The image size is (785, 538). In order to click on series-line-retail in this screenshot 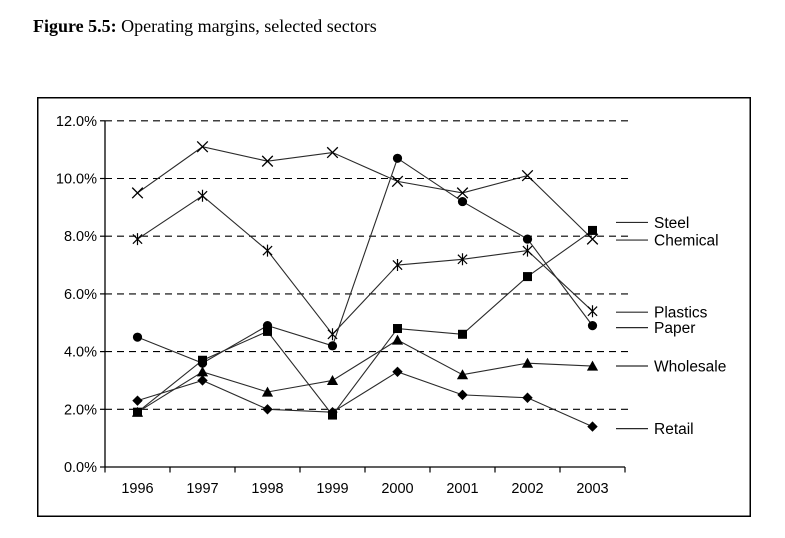, I will do `click(365, 399)`.